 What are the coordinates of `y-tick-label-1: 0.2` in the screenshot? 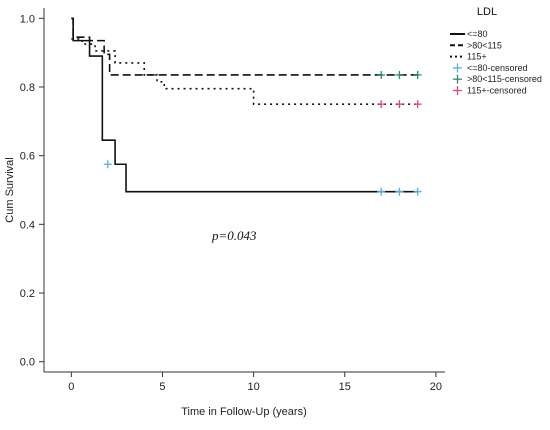 It's located at (27, 294).